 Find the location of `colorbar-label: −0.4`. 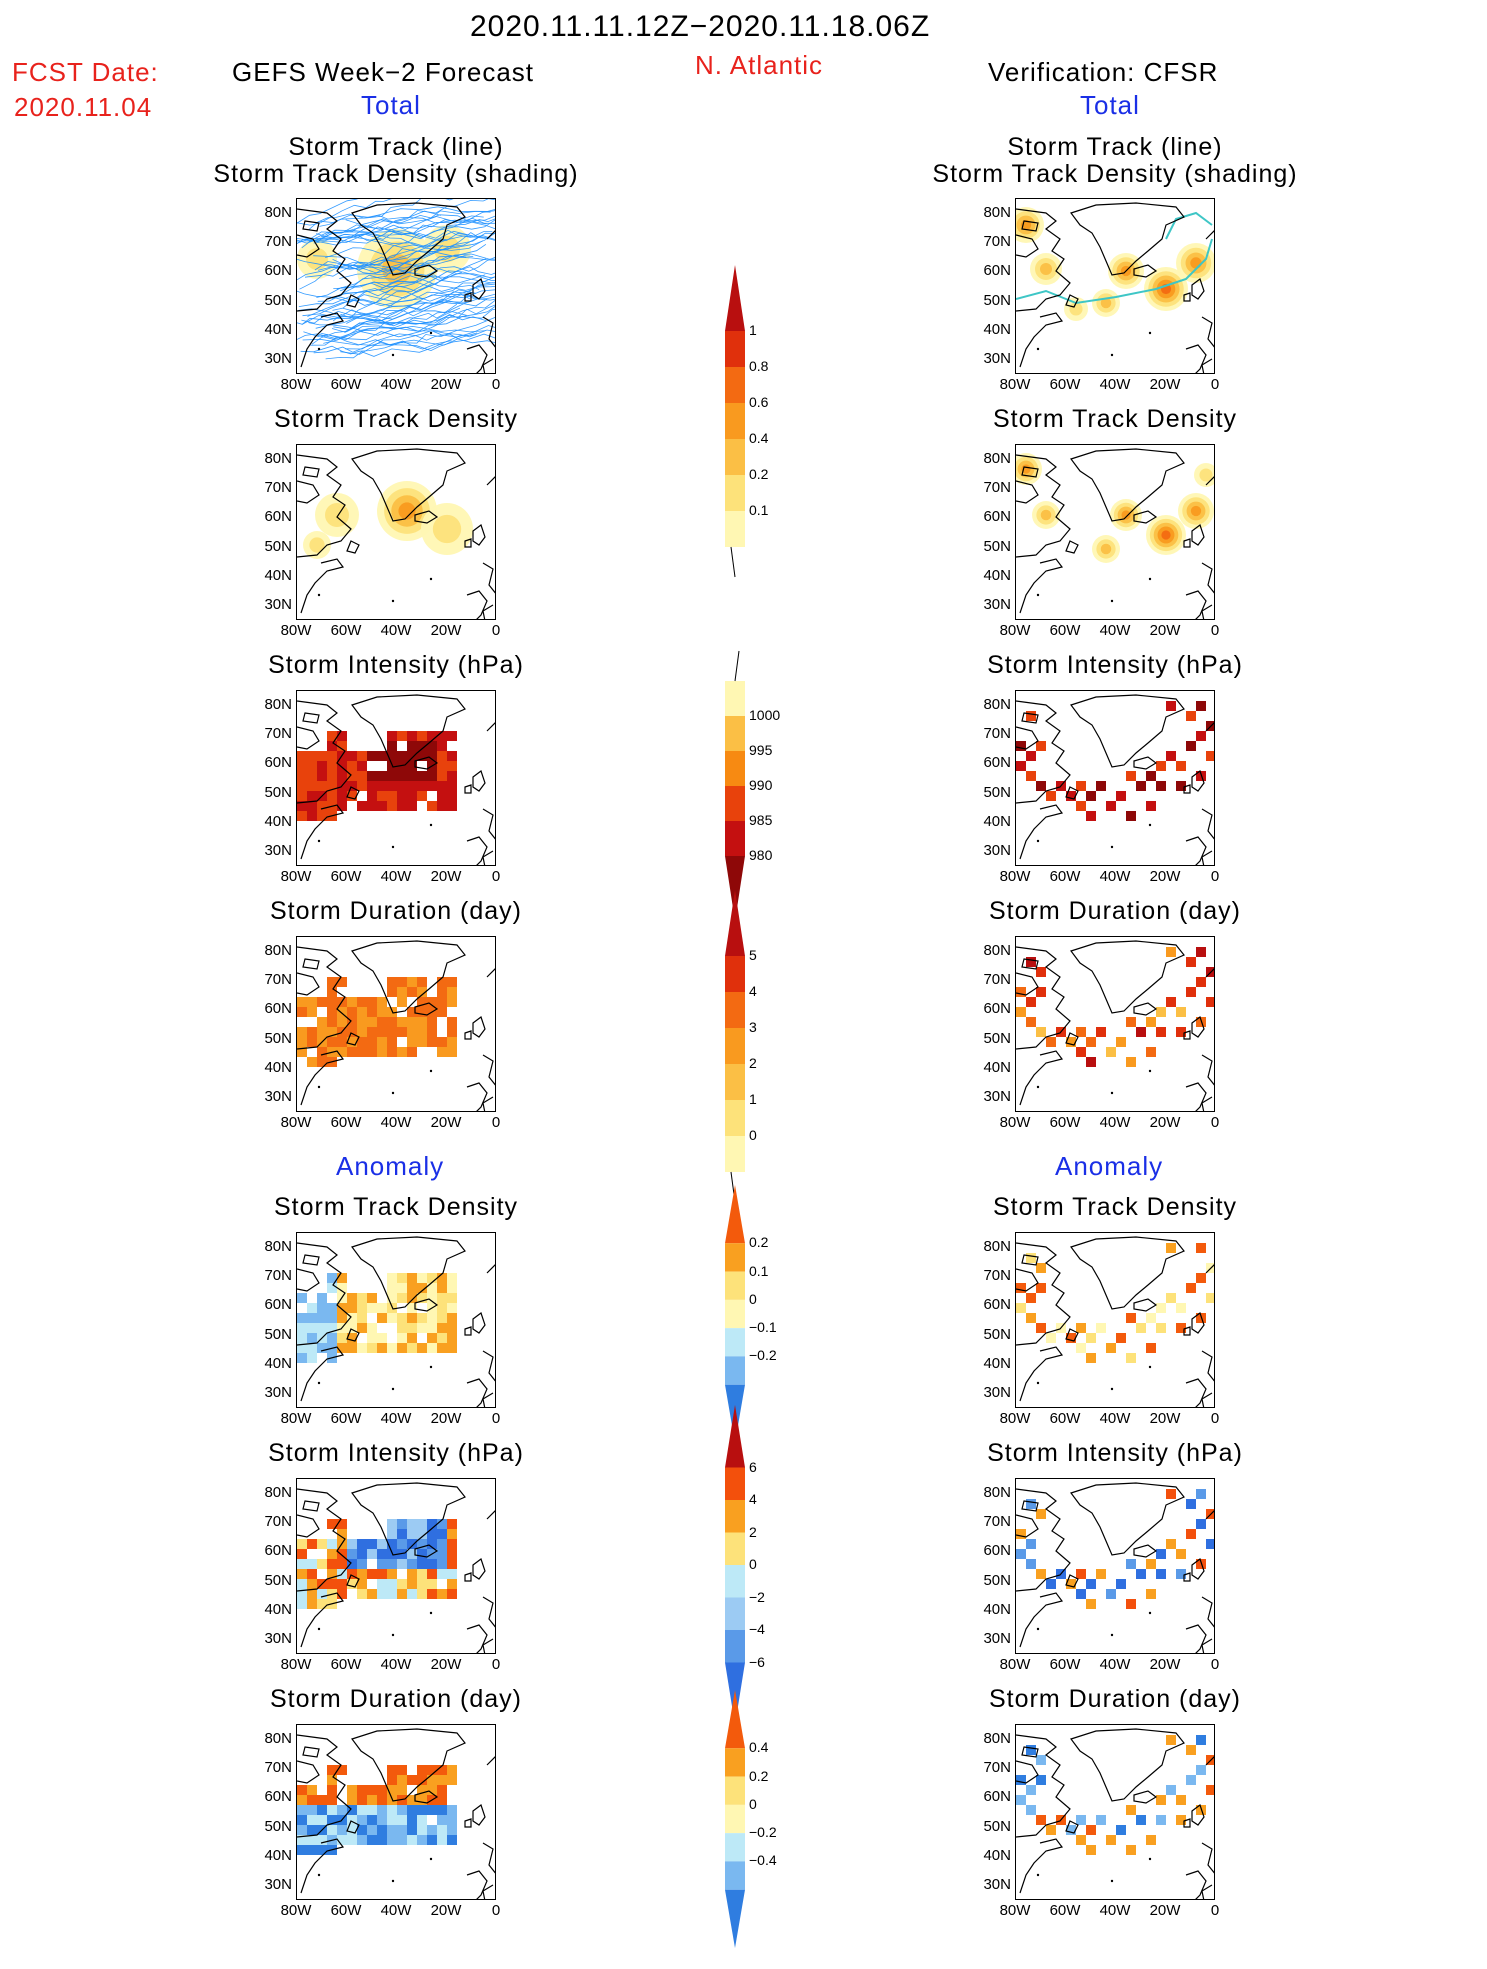

colorbar-label: −0.4 is located at coordinates (763, 1860).